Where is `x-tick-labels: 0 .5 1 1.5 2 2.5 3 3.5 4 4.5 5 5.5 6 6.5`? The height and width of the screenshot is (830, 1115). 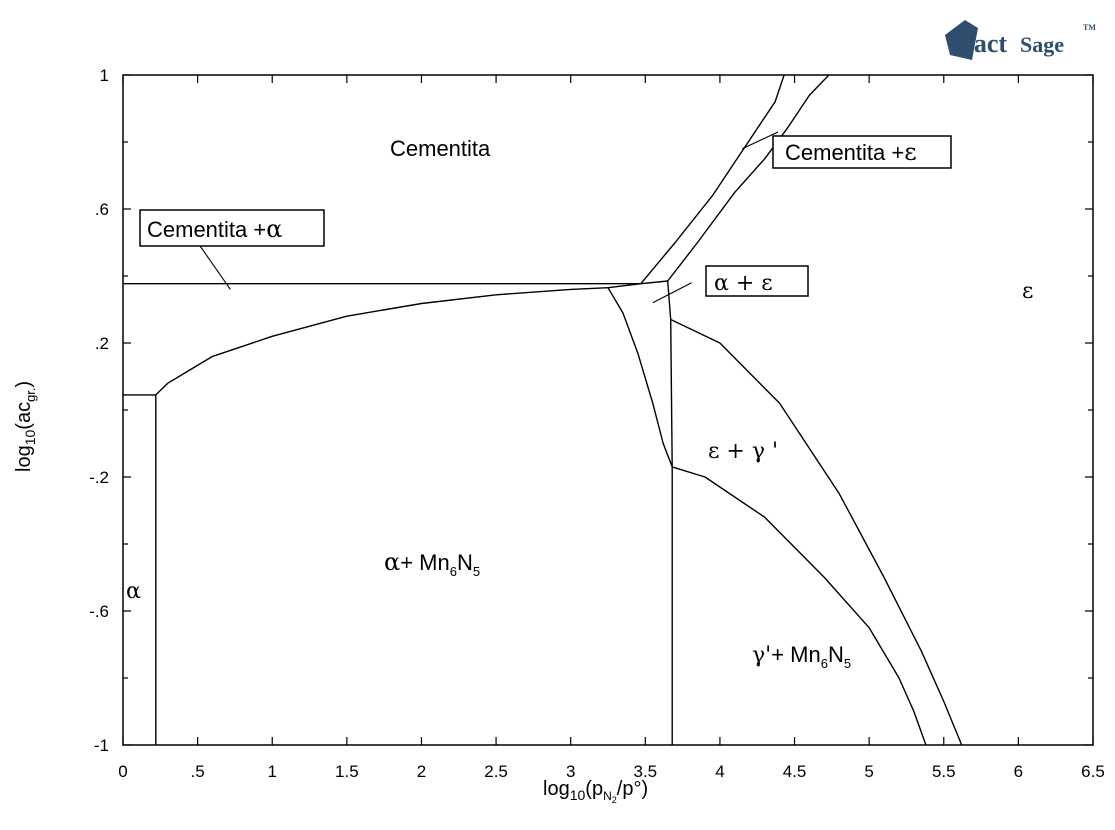 x-tick-labels: 0 .5 1 1.5 2 2.5 3 3.5 4 4.5 5 5.5 6 6.5 is located at coordinates (611, 771).